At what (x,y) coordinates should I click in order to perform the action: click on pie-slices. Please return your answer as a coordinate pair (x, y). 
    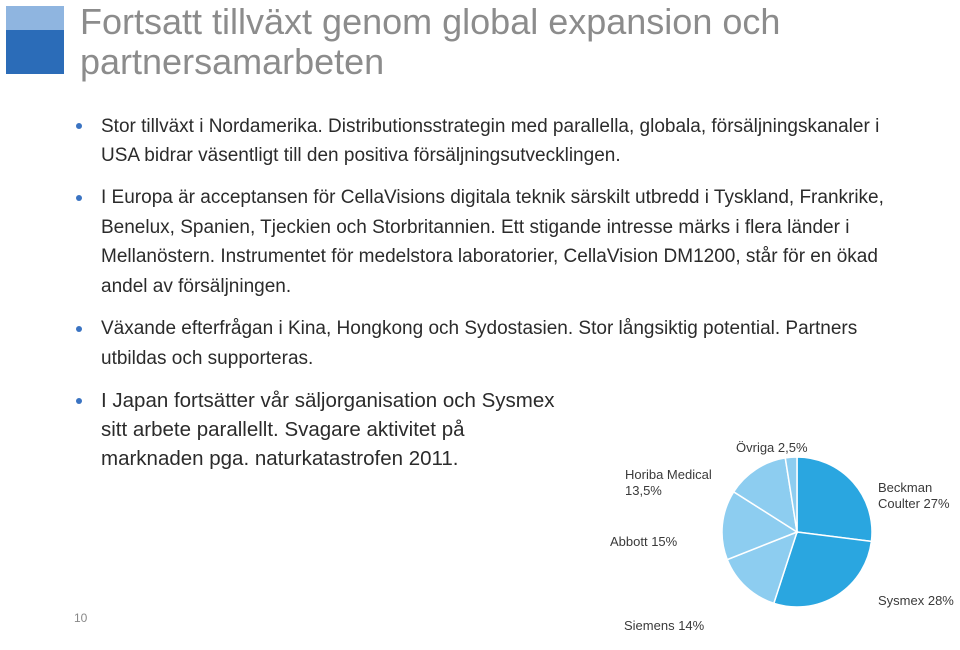
    Looking at the image, I should click on (797, 532).